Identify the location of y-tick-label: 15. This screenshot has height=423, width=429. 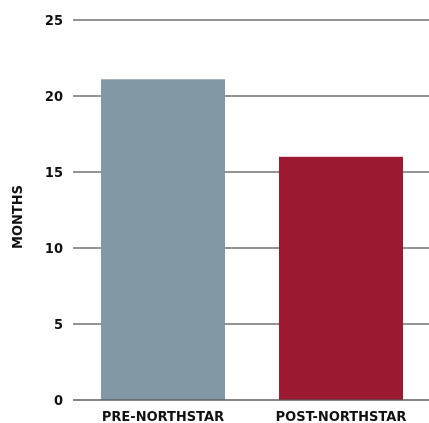
(54, 173).